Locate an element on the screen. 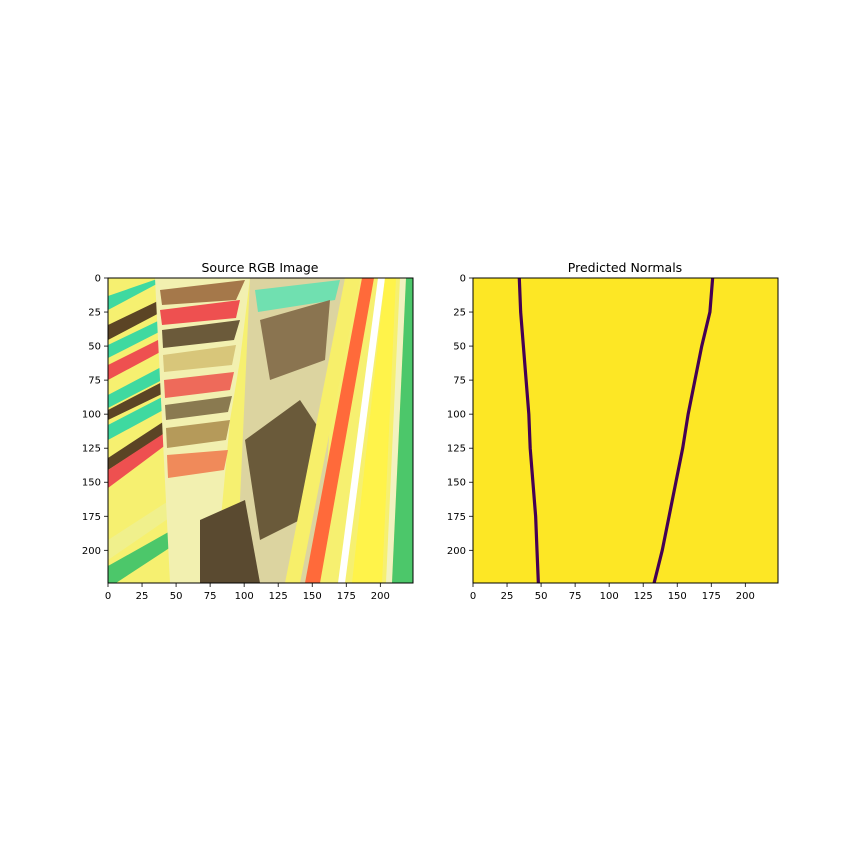 The height and width of the screenshot is (864, 864). heatmap-background is located at coordinates (625, 430).